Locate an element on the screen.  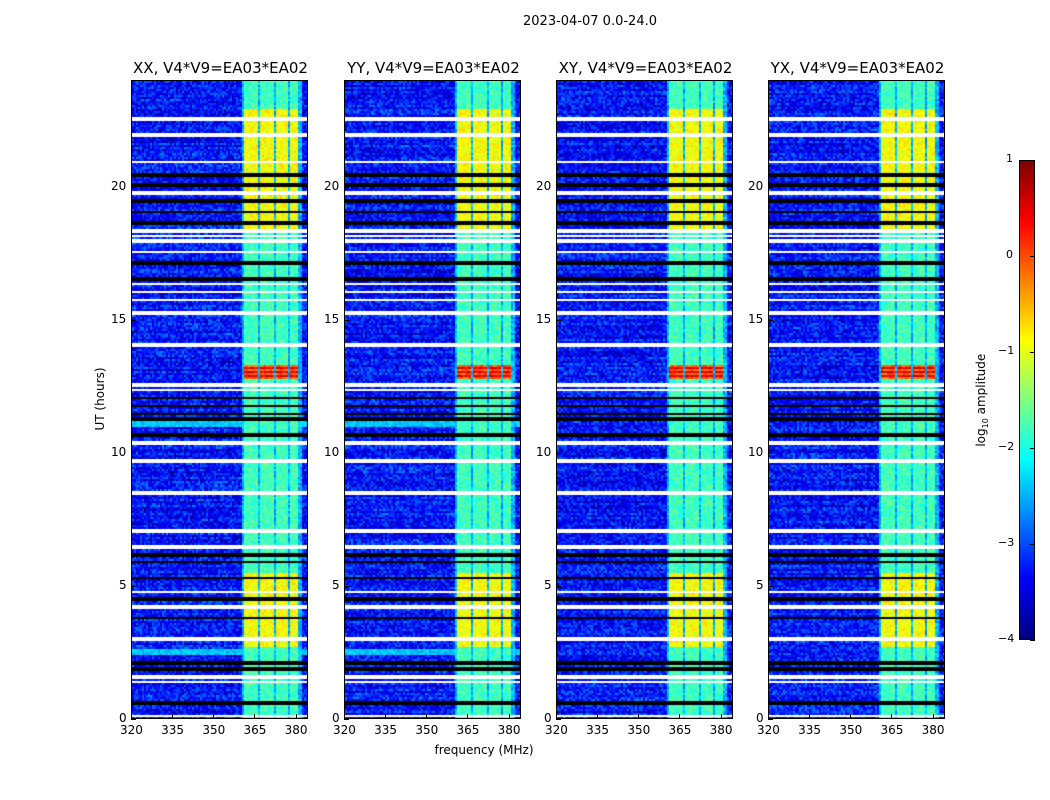
panel-title: XX, V4*V9=EA03*EA02 is located at coordinates (220, 68).